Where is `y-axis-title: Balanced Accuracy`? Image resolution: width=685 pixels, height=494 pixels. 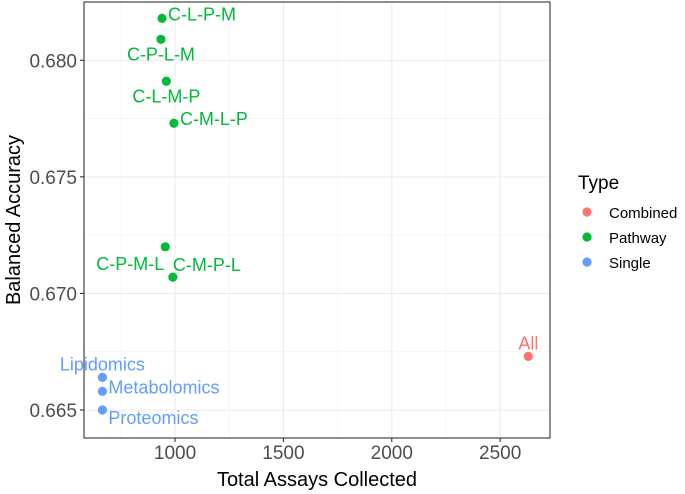 y-axis-title: Balanced Accuracy is located at coordinates (14, 220).